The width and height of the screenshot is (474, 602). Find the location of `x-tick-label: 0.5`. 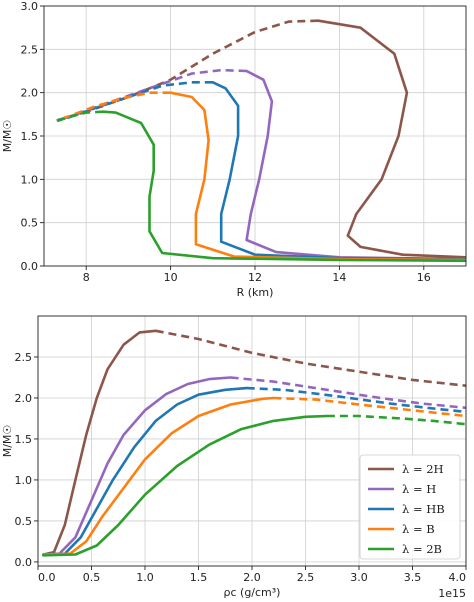

x-tick-label: 0.5 is located at coordinates (92, 577).